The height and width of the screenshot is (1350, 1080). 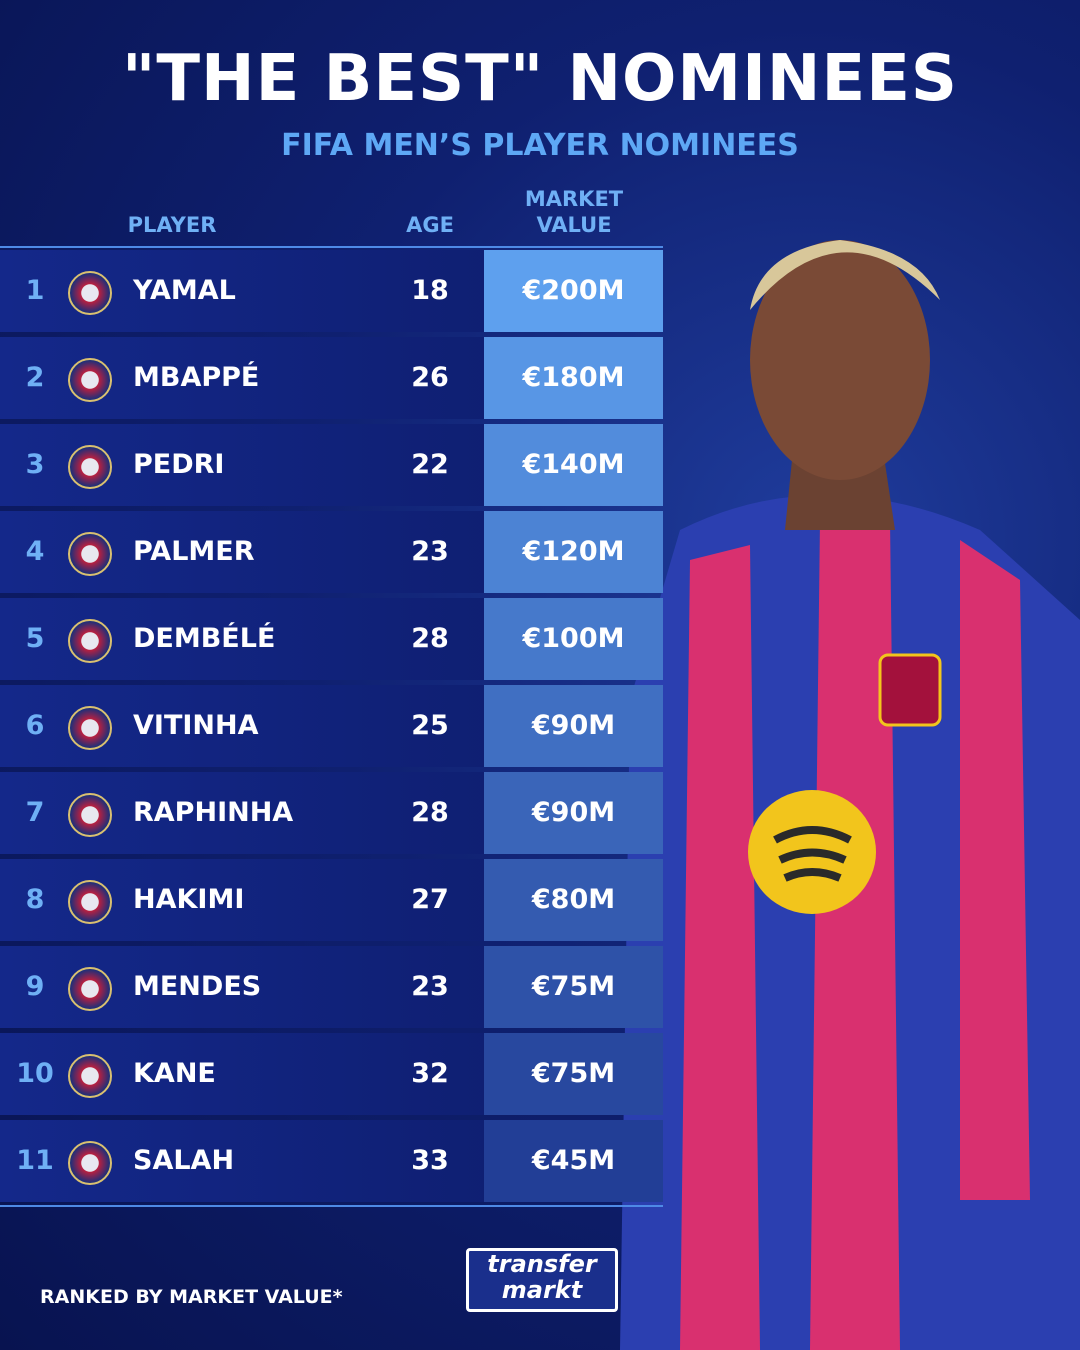 I want to click on brand-logo: transfer markt, so click(x=542, y=1280).